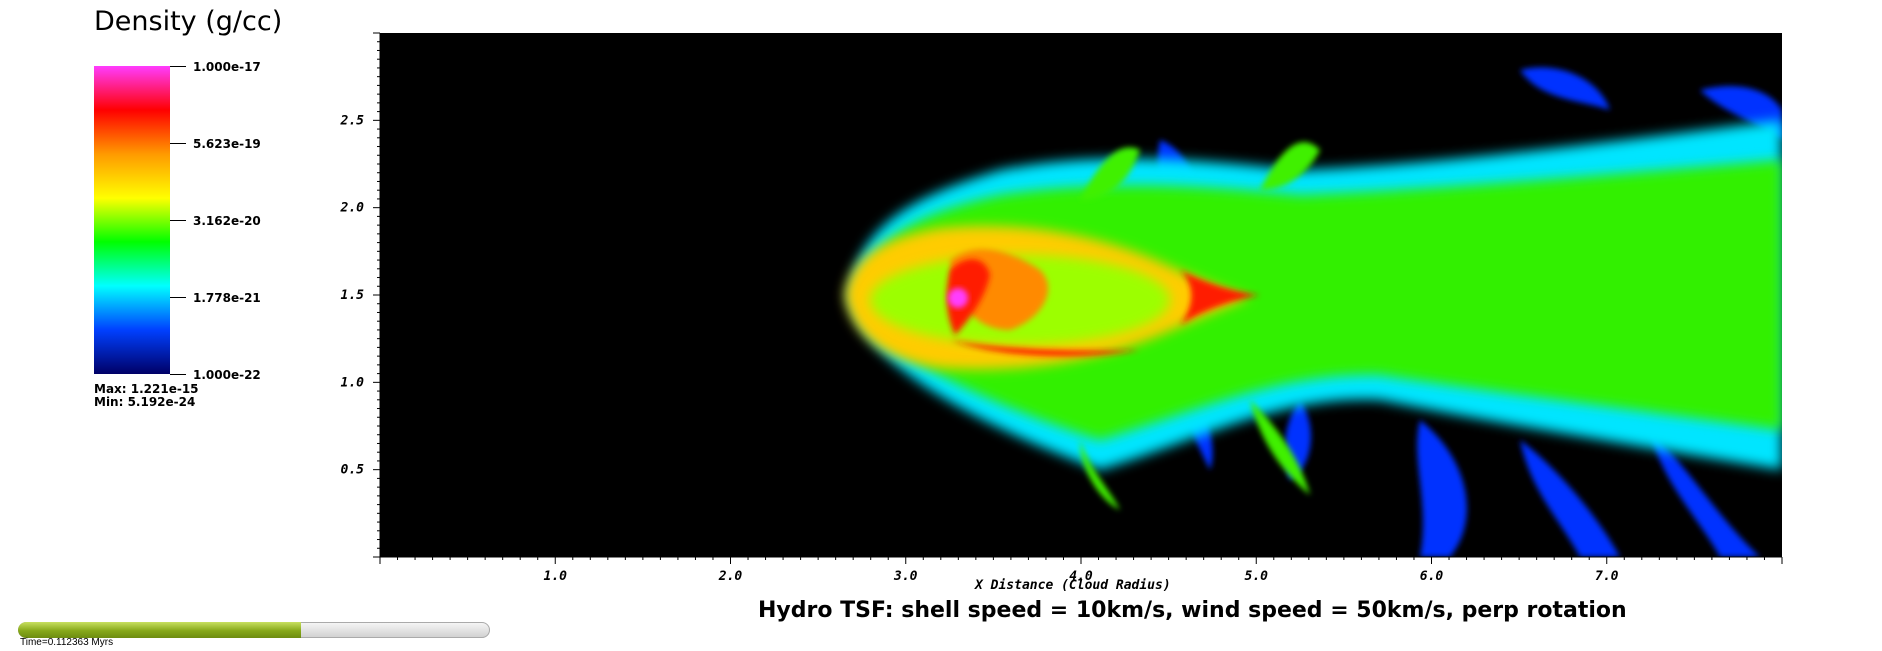 The width and height of the screenshot is (1882, 651). I want to click on x-tick-label: 7.0, so click(1607, 576).